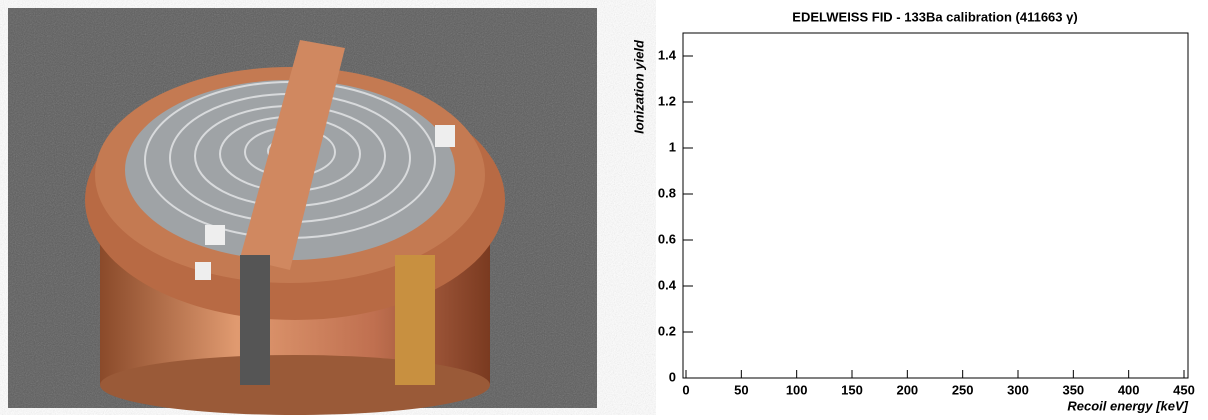 This screenshot has width=1208, height=420. What do you see at coordinates (667, 54) in the screenshot?
I see `y-tick-label: 1.4` at bounding box center [667, 54].